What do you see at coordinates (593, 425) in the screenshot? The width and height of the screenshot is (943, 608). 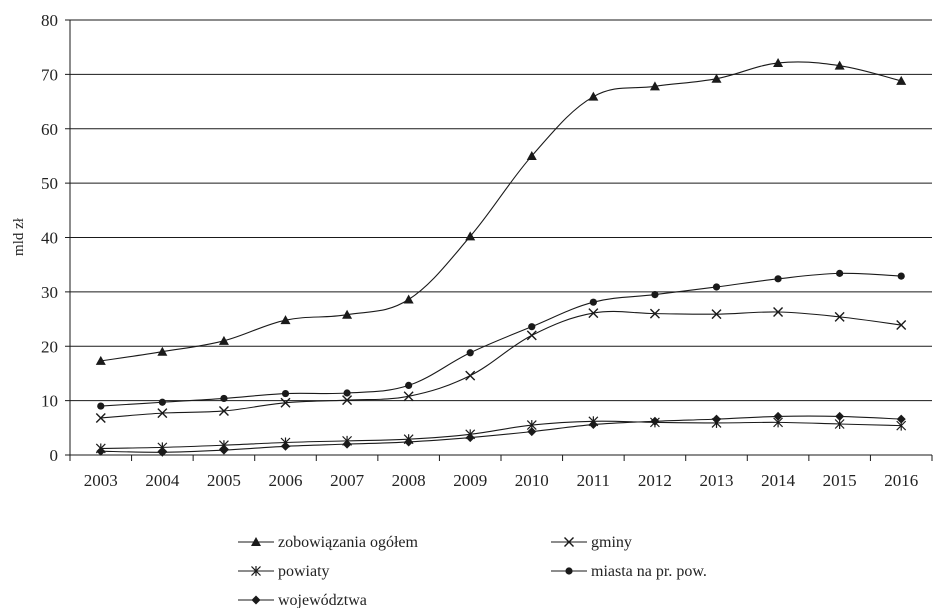 I see `series-4-point-2011` at bounding box center [593, 425].